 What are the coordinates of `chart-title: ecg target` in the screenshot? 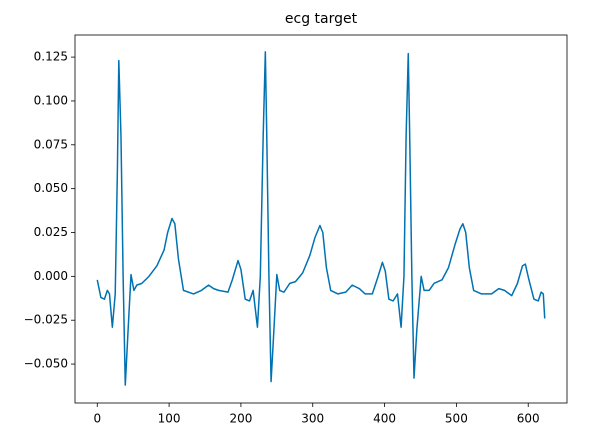 It's located at (321, 19).